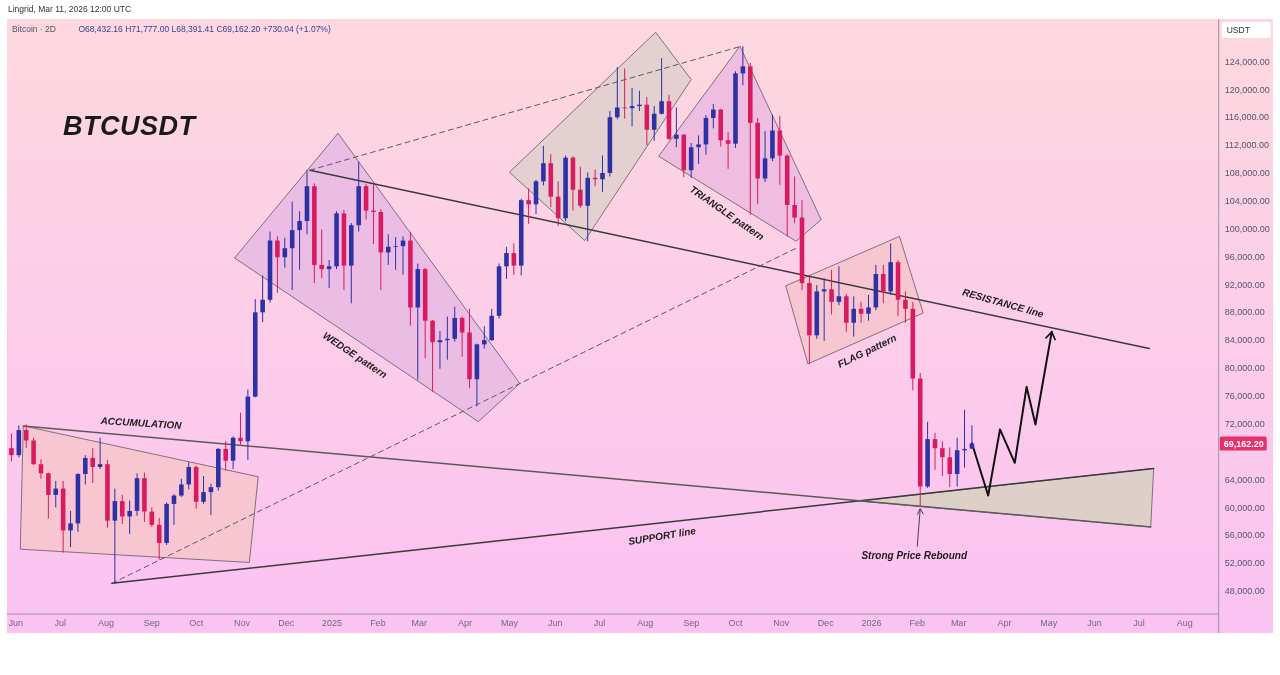 The width and height of the screenshot is (1280, 675). Describe the element at coordinates (735, 623) in the screenshot. I see `x-tick-label: Oct` at that location.